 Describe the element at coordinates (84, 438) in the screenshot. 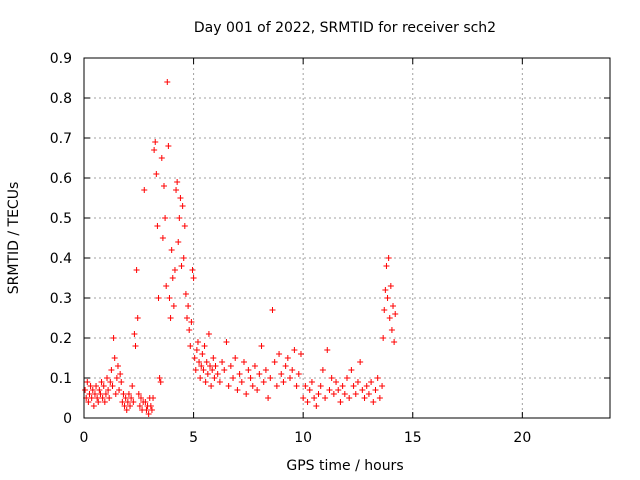

I see `x-tick-label: 0` at that location.